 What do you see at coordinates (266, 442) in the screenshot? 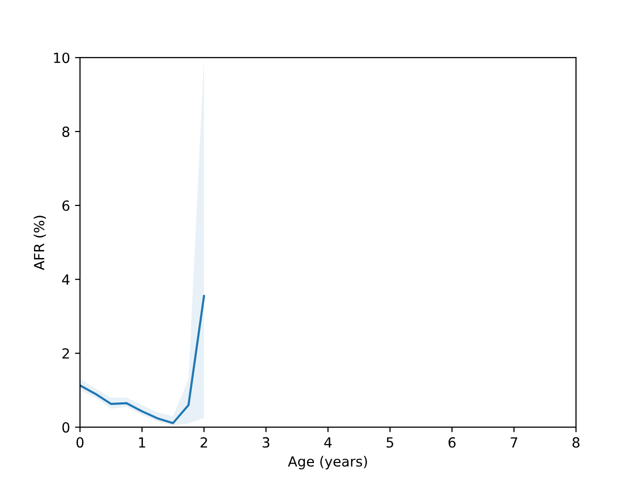
I see `x-tick-label: 3` at bounding box center [266, 442].